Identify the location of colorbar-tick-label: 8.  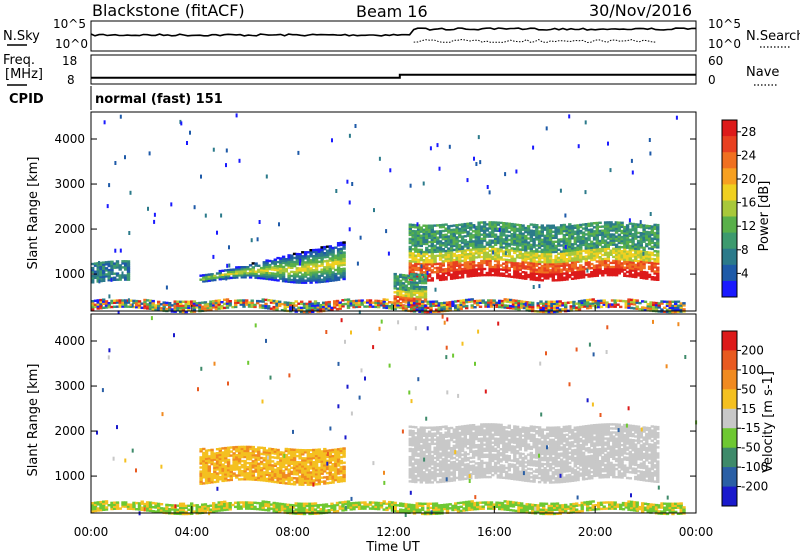
(745, 250).